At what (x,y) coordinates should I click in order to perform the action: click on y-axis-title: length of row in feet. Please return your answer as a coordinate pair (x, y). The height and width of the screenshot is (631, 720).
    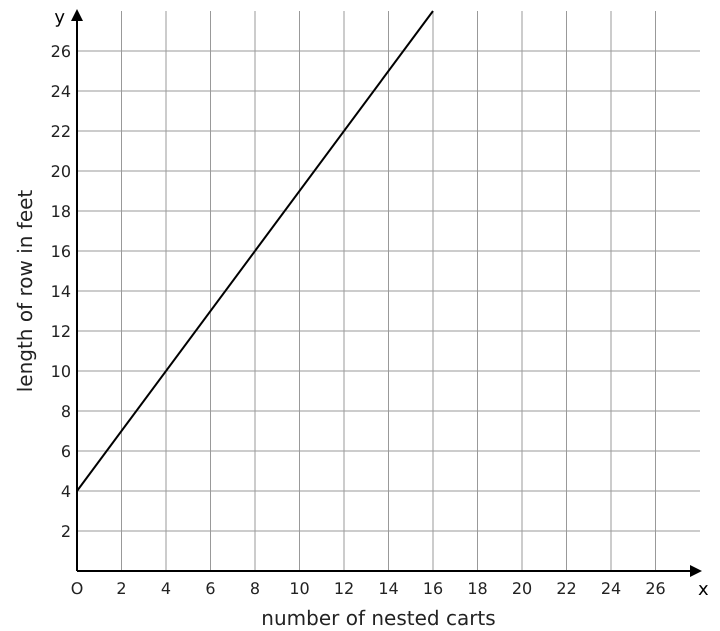
    Looking at the image, I should click on (25, 291).